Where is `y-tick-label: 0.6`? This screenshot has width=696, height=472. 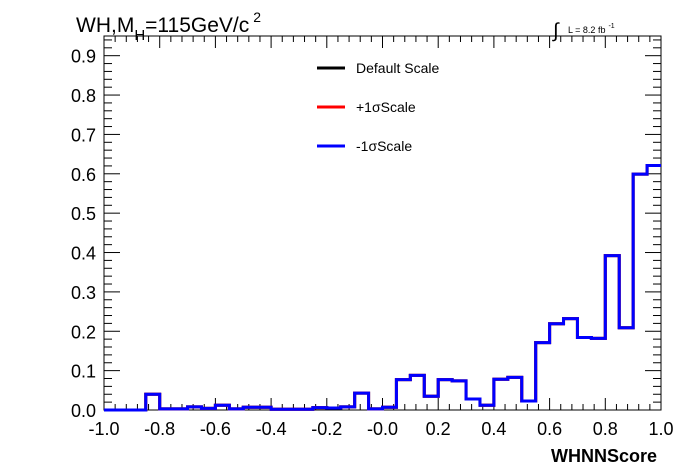
y-tick-label: 0.6 is located at coordinates (83, 175).